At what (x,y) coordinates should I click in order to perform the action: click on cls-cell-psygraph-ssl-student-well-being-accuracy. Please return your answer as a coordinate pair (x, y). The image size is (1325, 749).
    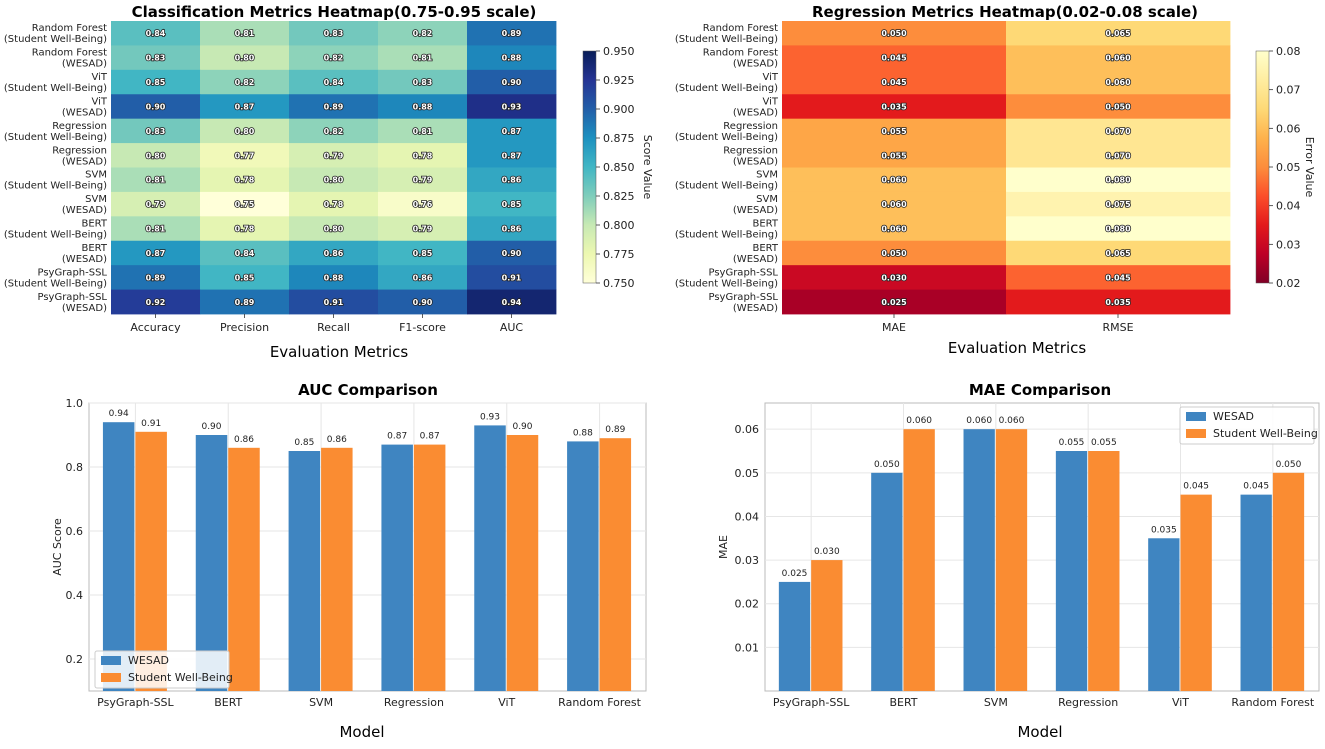
    Looking at the image, I should click on (156, 277).